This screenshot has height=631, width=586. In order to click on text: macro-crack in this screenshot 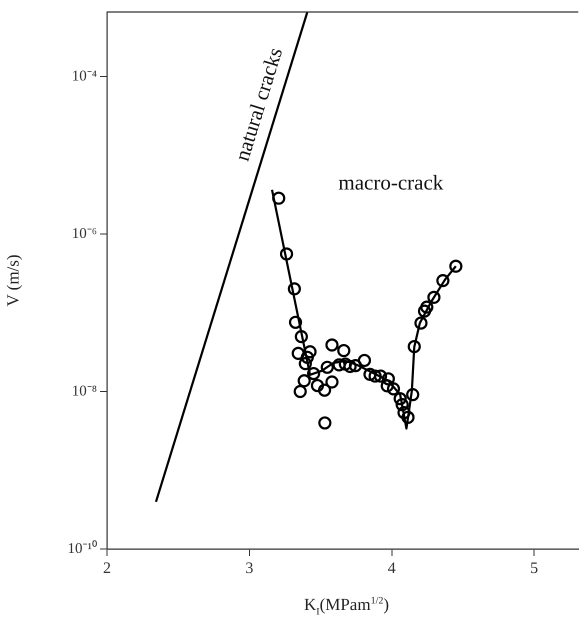, I will do `click(391, 182)`.